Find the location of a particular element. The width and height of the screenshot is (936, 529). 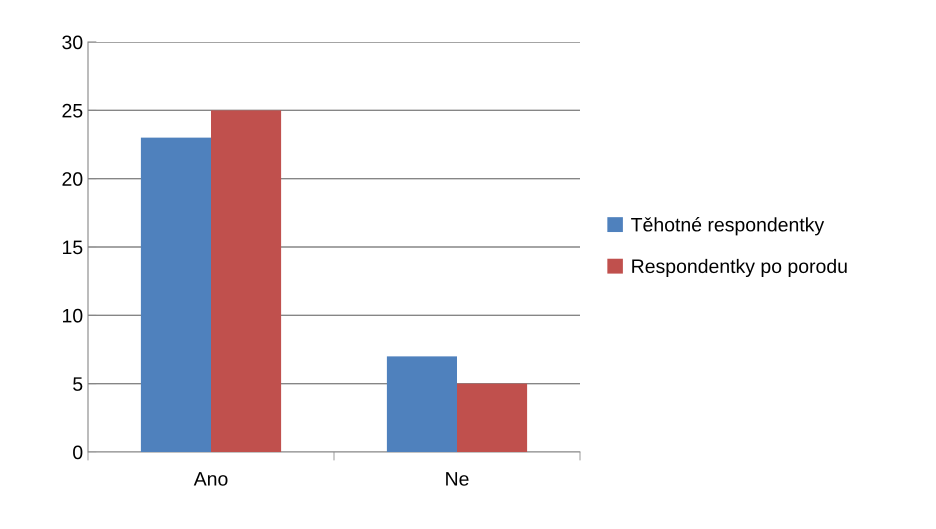

y-tick-label: 20 is located at coordinates (72, 179).